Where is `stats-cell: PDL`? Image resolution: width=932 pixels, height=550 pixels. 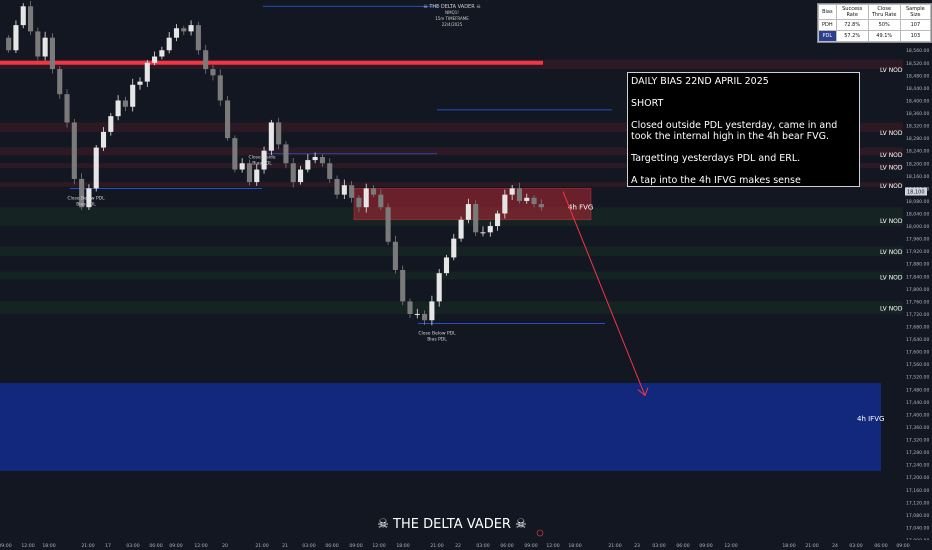 stats-cell: PDL is located at coordinates (827, 36).